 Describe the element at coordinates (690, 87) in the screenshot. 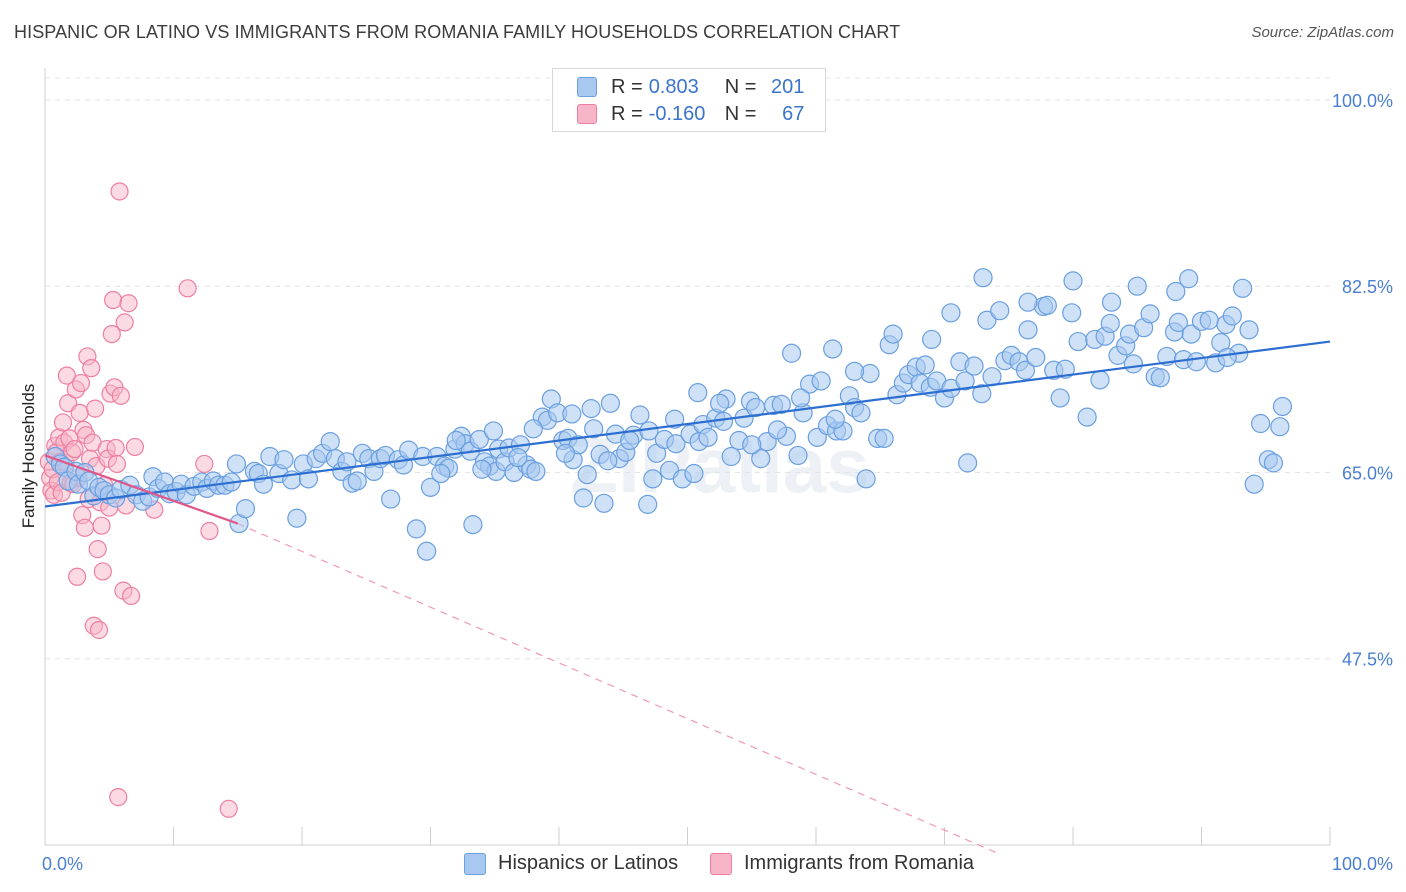

I see `legend-row-hispanic: R = 0.803 N = 201` at that location.